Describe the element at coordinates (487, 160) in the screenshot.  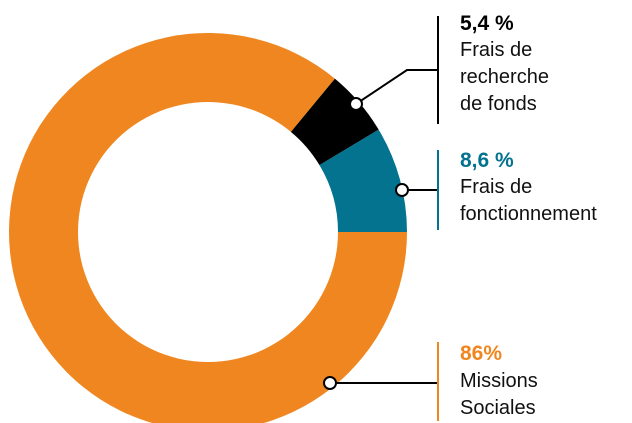
I see `label-value-operating: 8,6 %` at that location.